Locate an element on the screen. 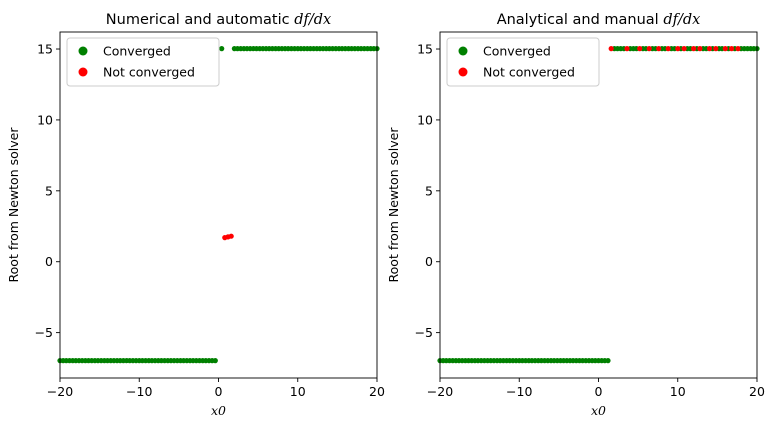 The image size is (776, 432). chart-title: Analytical and manual df/dx is located at coordinates (599, 20).